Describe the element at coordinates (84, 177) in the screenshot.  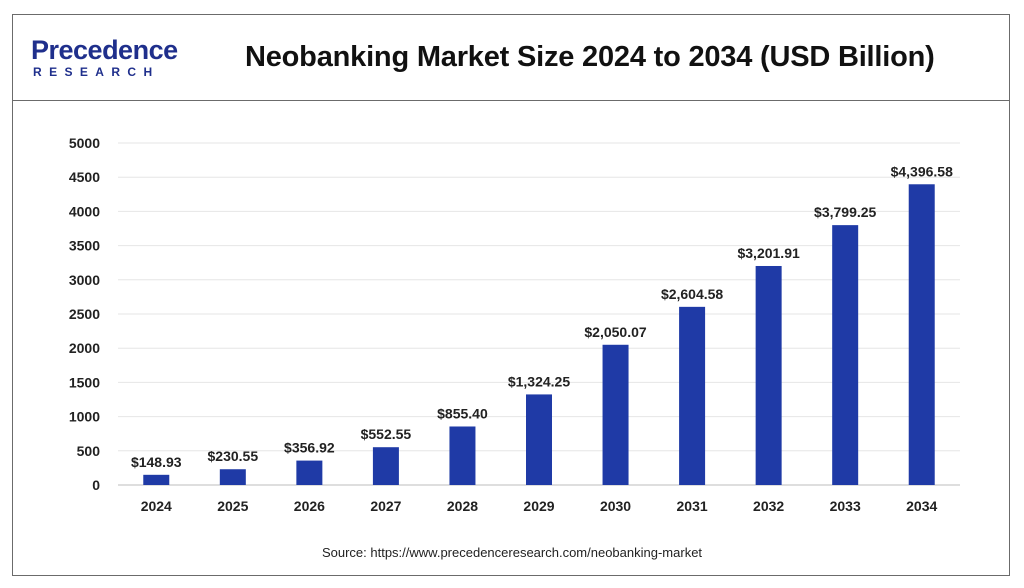
I see `y-tick-label: 4500` at that location.